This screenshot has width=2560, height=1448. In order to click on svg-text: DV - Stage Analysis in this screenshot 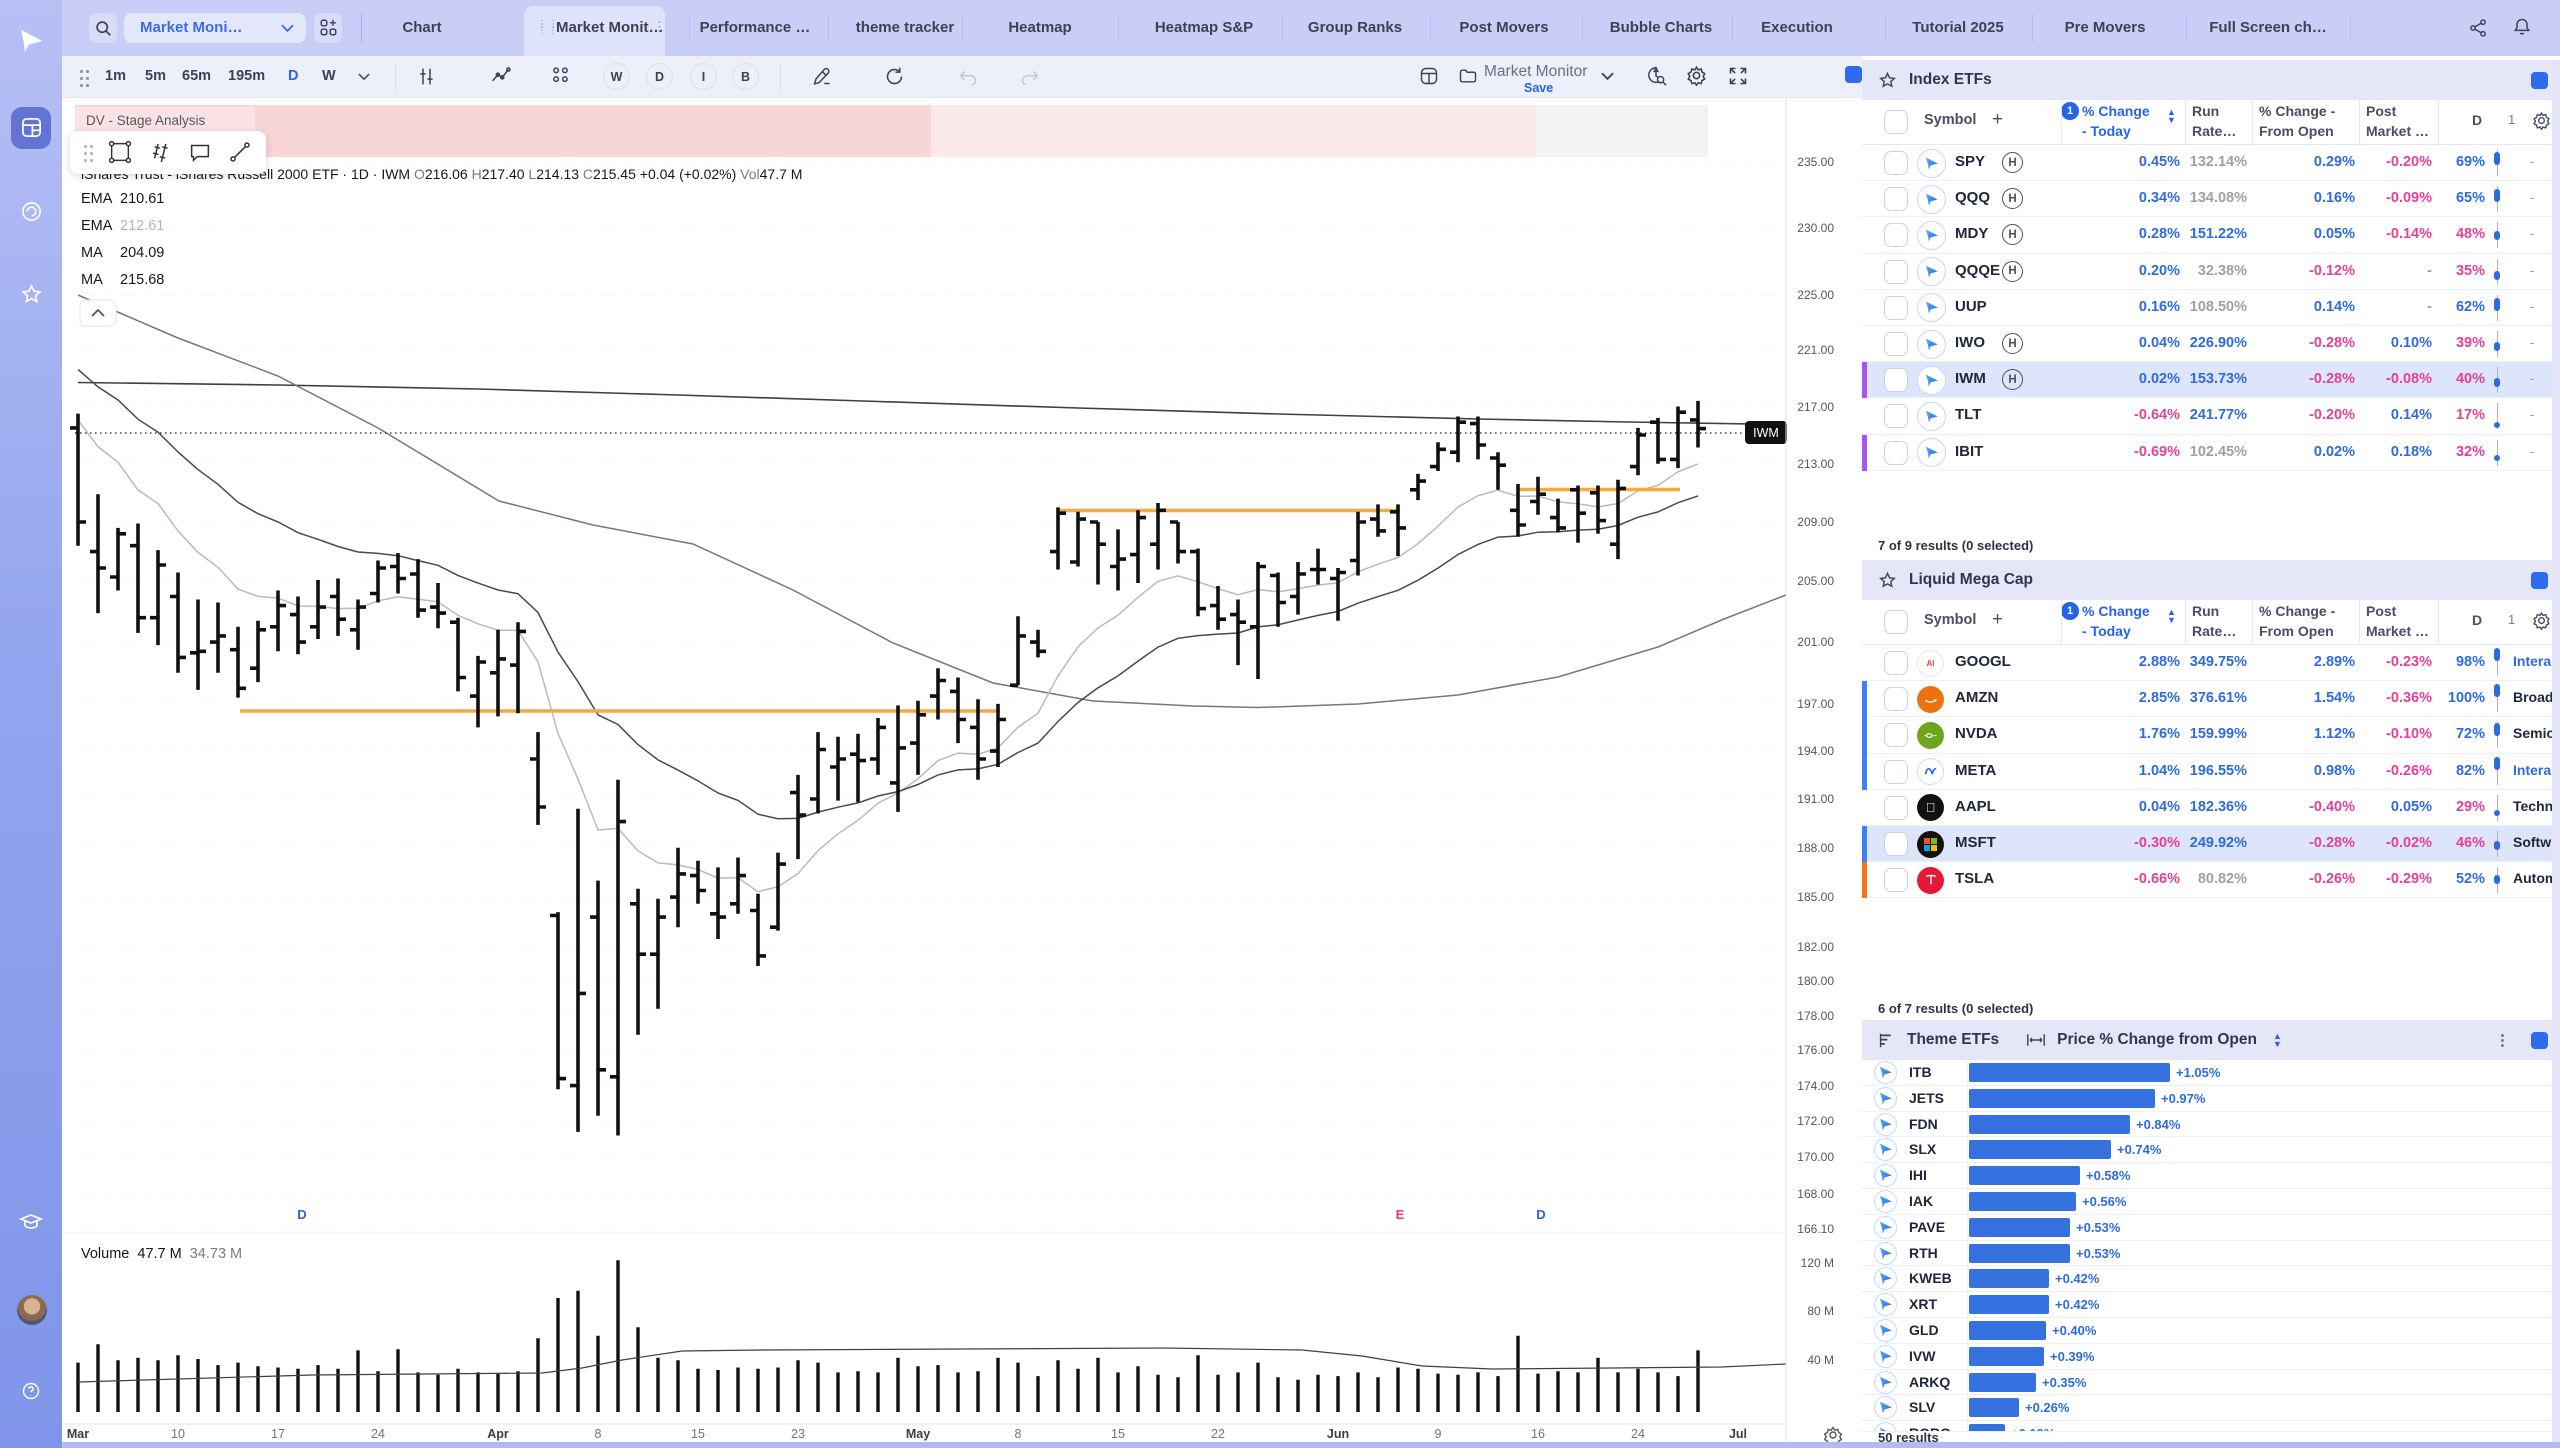, I will do `click(146, 120)`.